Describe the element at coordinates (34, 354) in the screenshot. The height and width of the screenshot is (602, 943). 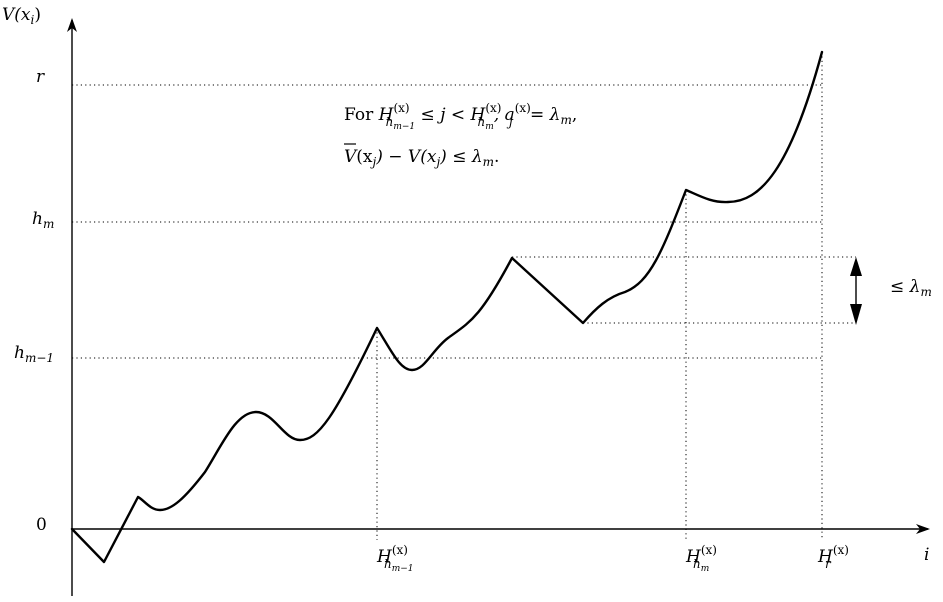
I see `y-level-h-m-minus-1: hm−1` at that location.